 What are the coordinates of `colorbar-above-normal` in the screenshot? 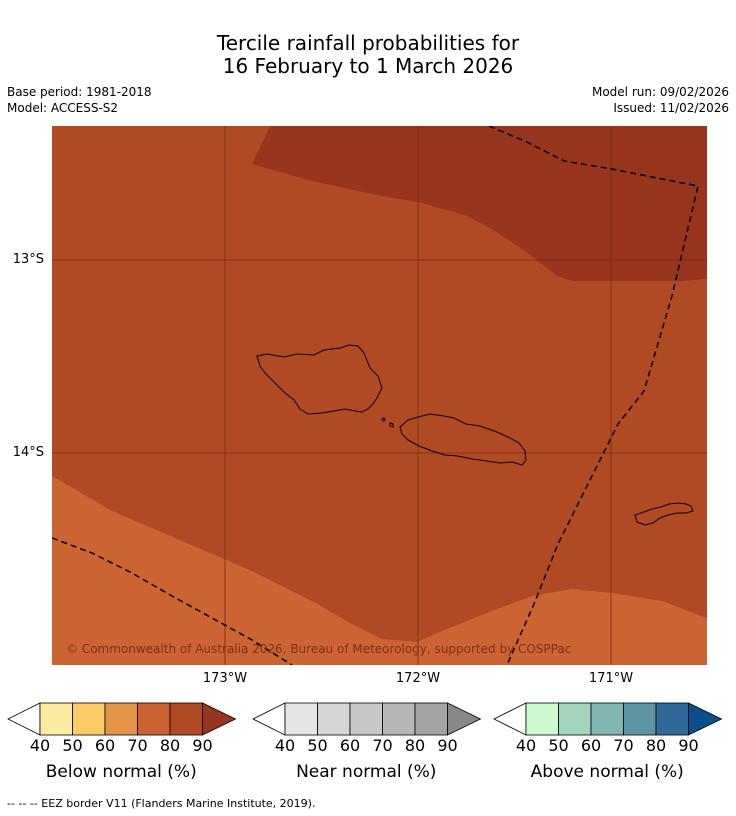 It's located at (608, 719).